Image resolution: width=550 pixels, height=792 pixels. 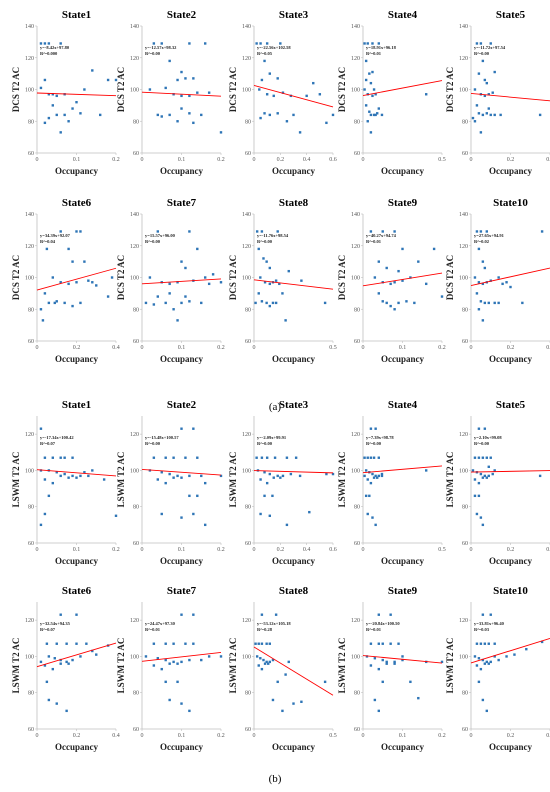 I want to click on fit-equation: y=-11.76x+98.54, so click(x=273, y=235).